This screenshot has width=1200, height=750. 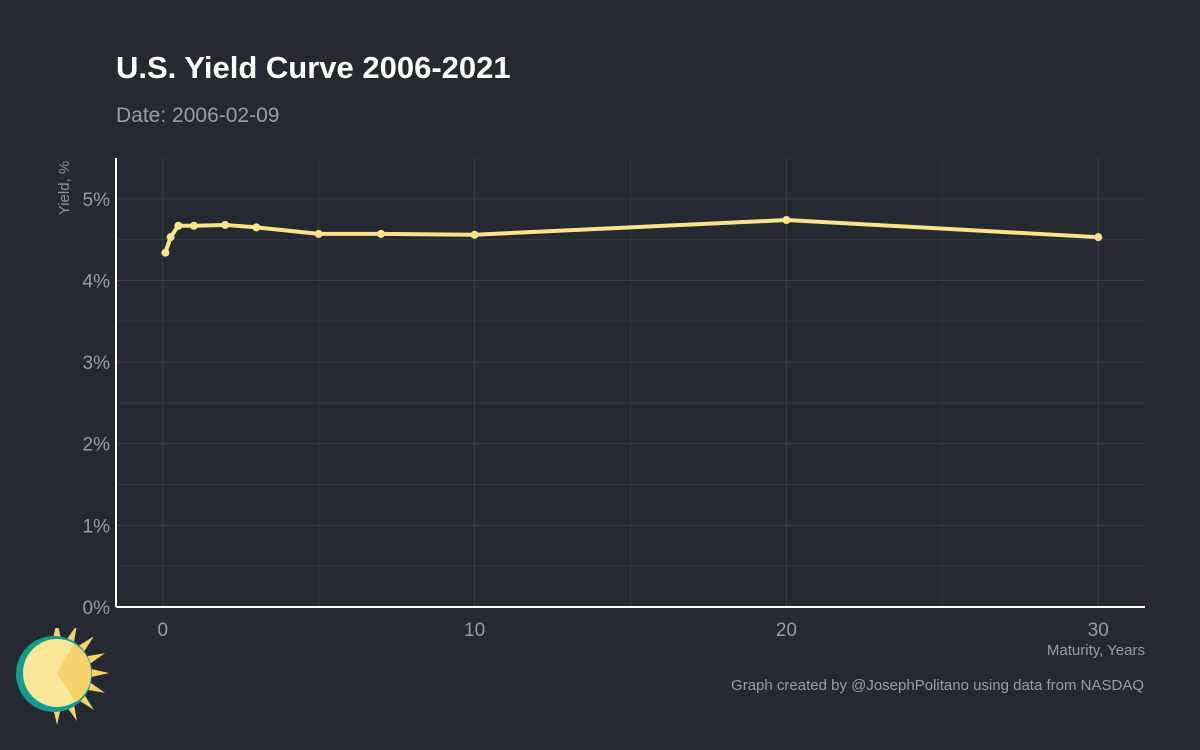 What do you see at coordinates (97, 608) in the screenshot?
I see `y-tick-label: 0%` at bounding box center [97, 608].